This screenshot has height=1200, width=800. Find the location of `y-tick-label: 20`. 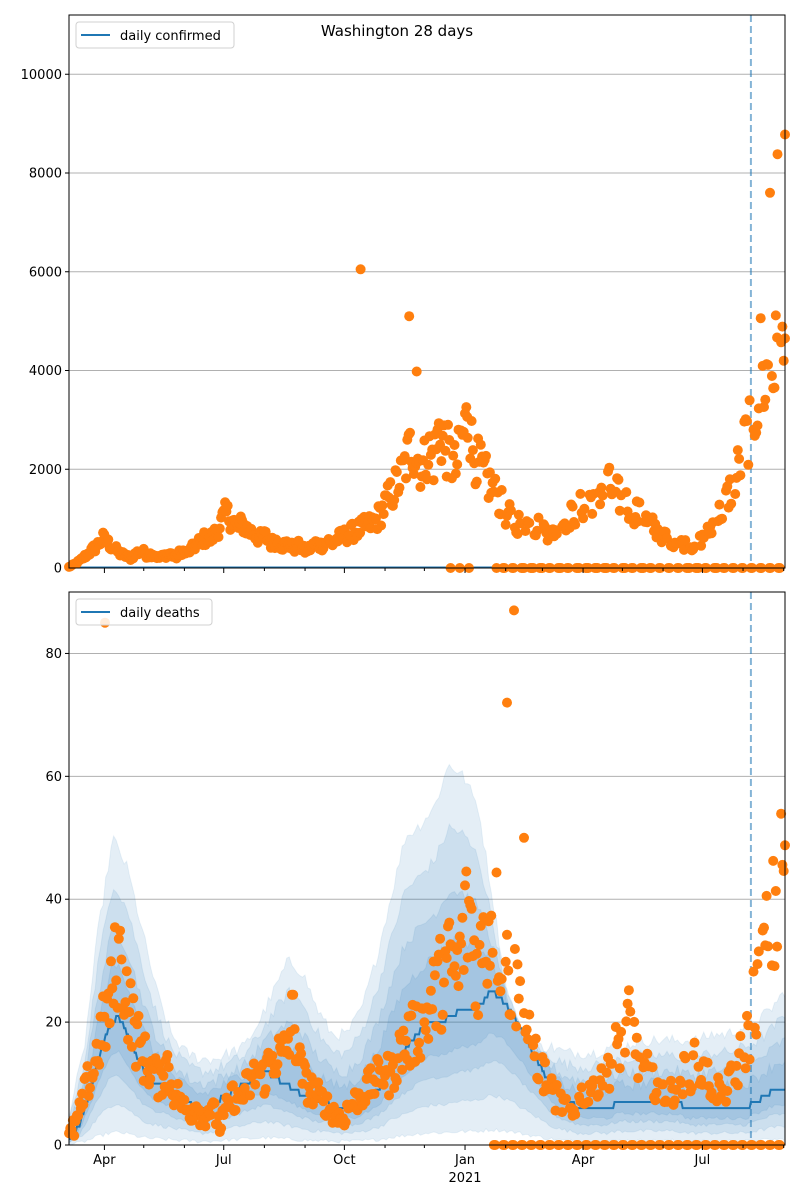

y-tick-label: 20 is located at coordinates (53, 1023).